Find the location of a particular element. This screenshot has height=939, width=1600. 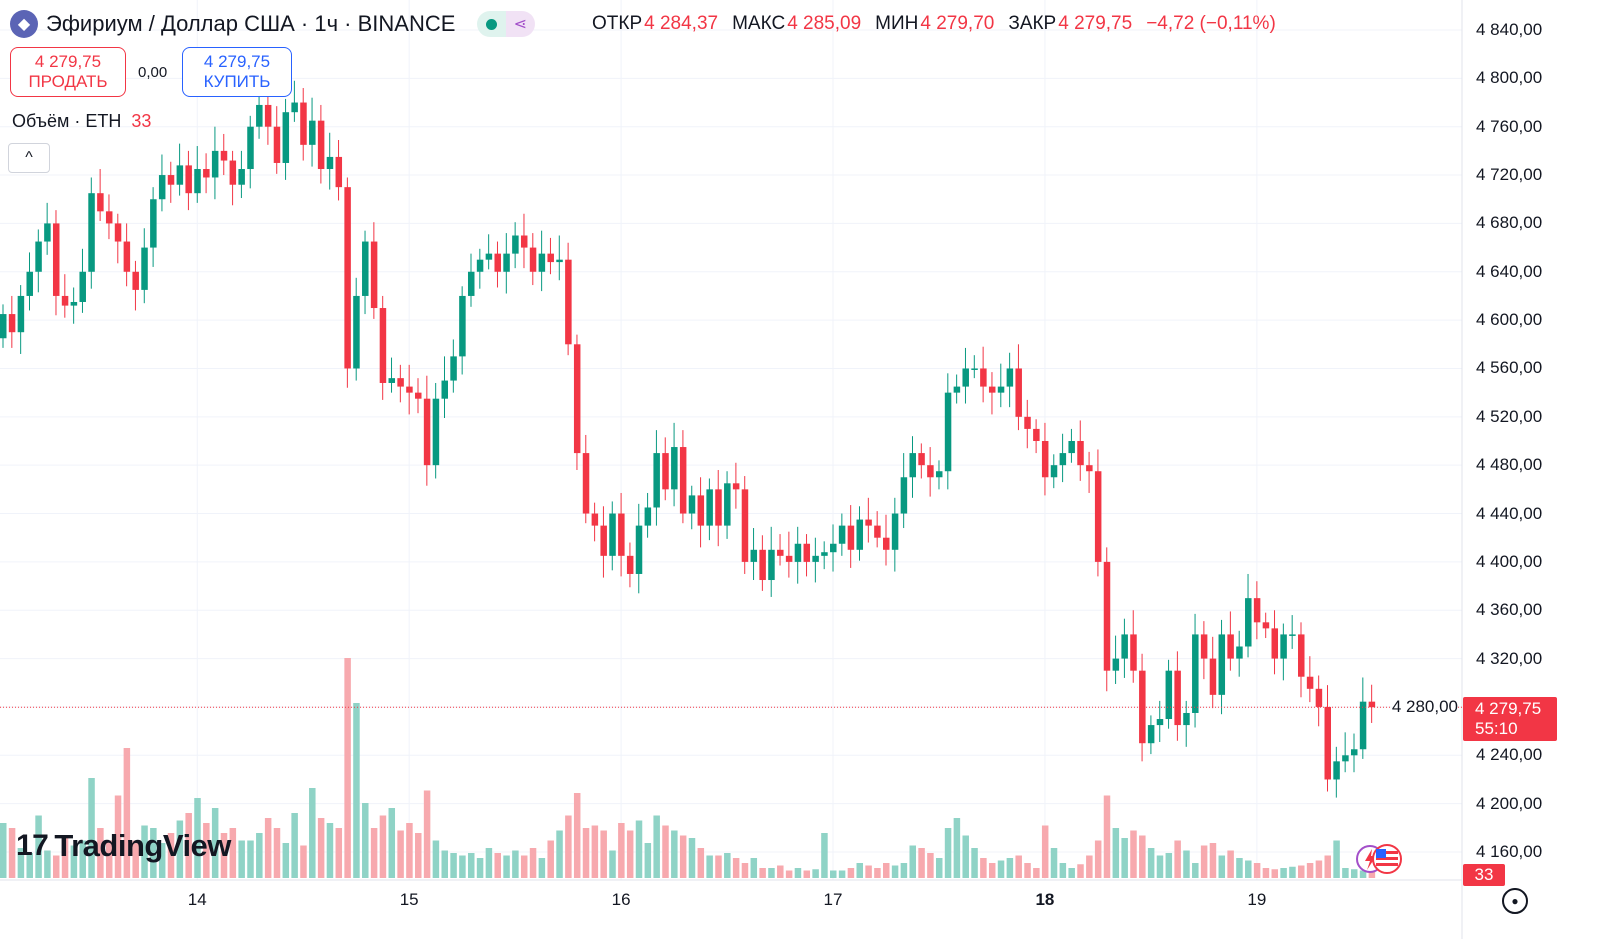

price-tick-label: 4 280,00 is located at coordinates (1424, 706).